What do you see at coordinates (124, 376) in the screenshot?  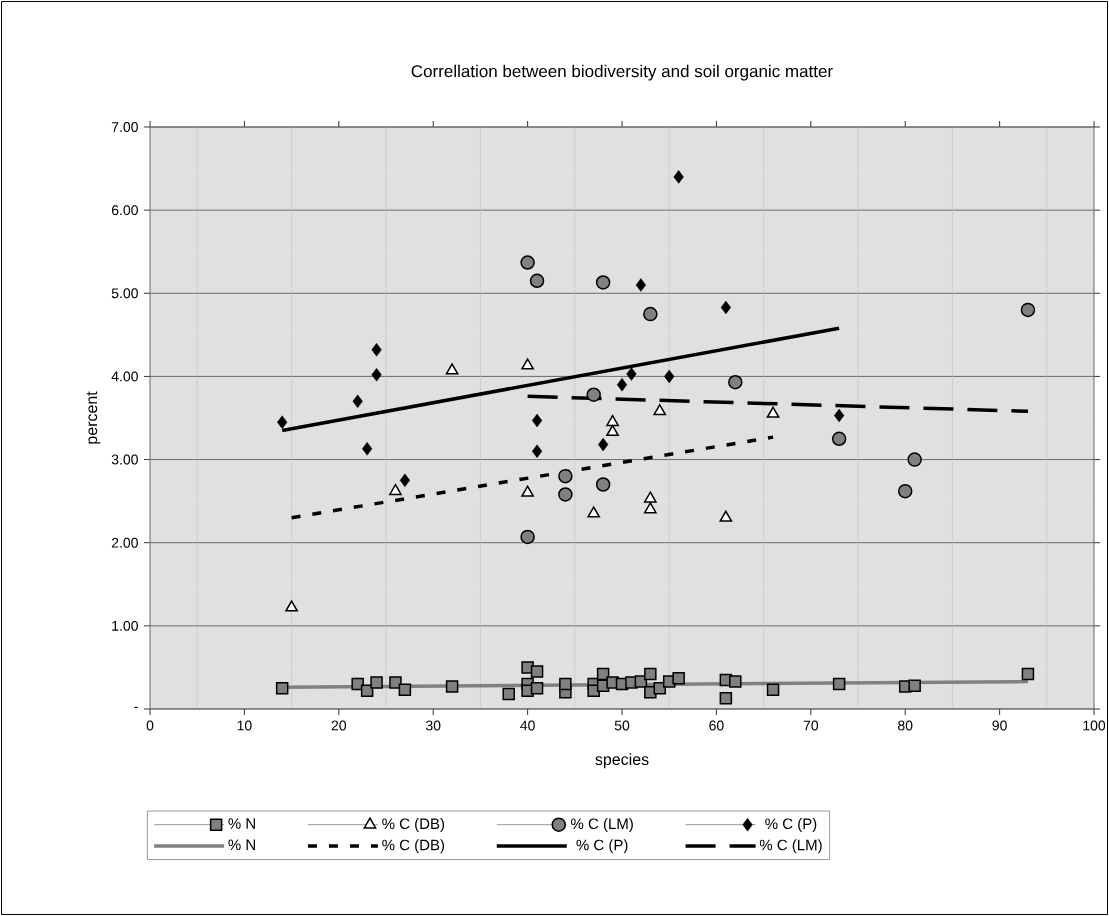 I see `y-tick-label: 4.00` at bounding box center [124, 376].